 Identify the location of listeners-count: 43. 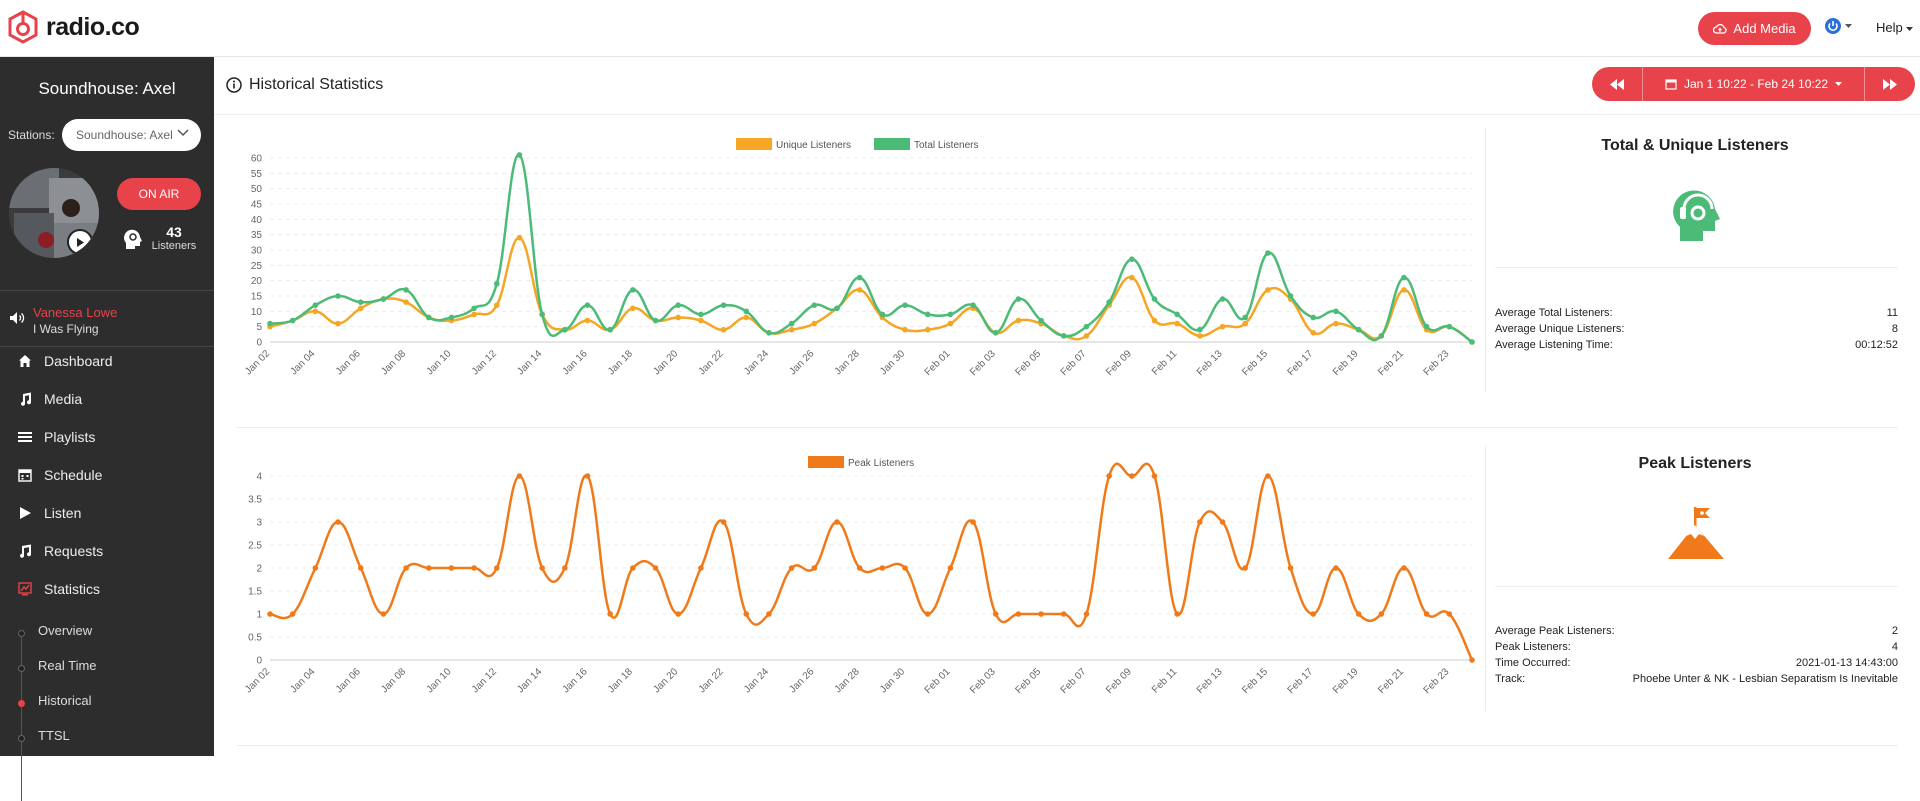
(174, 232).